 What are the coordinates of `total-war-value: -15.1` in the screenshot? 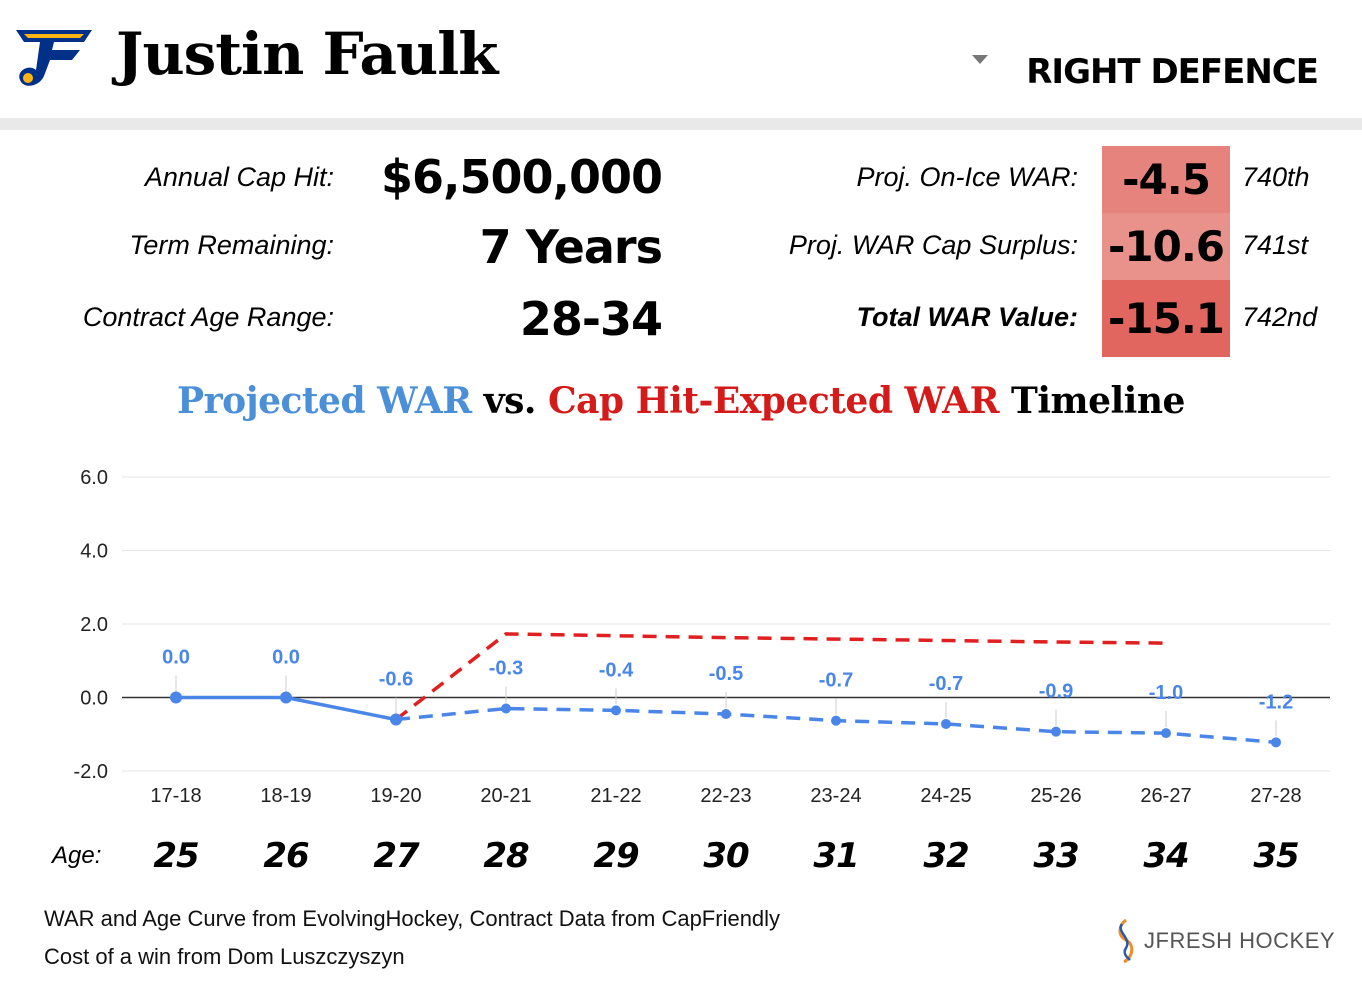 It's located at (1166, 318).